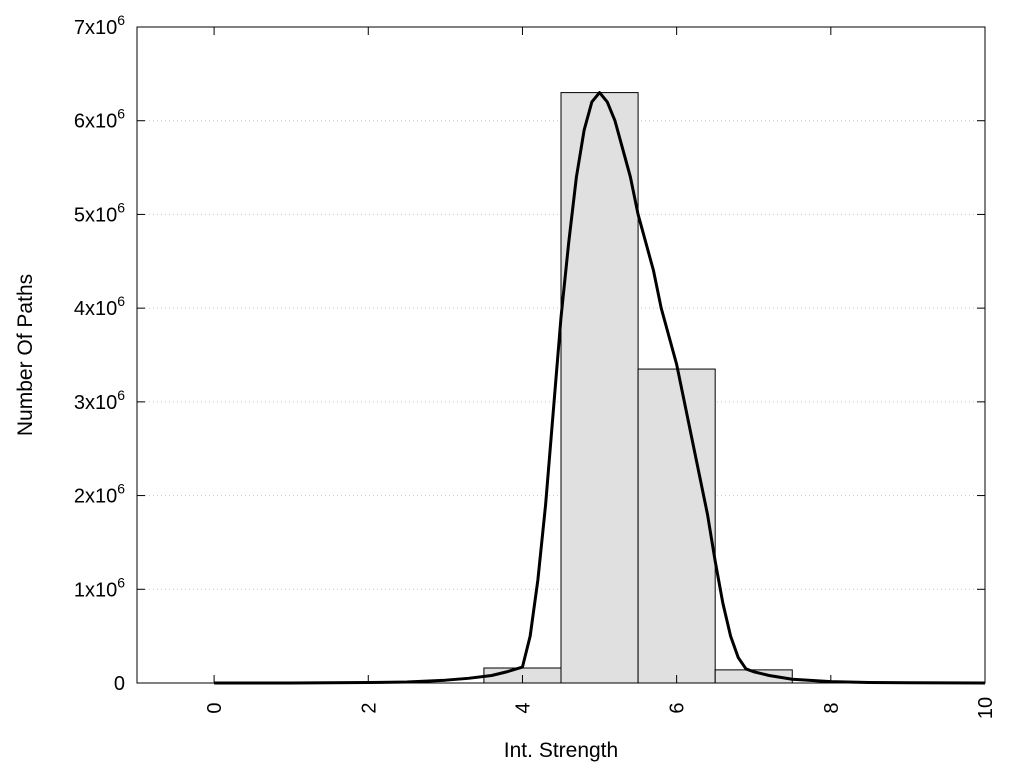 The height and width of the screenshot is (768, 1024). What do you see at coordinates (832, 707) in the screenshot?
I see `x-tick-label-4: 8` at bounding box center [832, 707].